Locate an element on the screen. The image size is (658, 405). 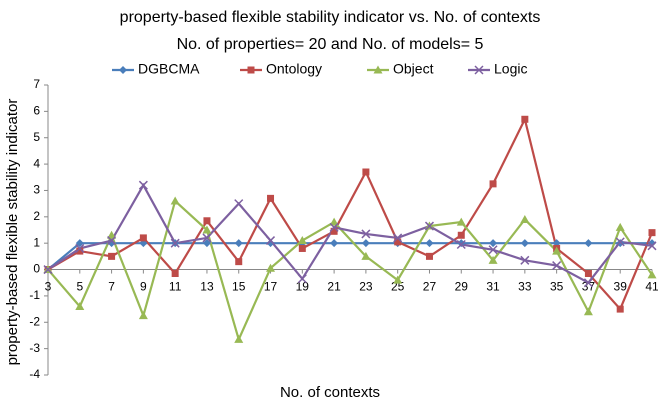
x-tick-label: 3 is located at coordinates (48, 287).